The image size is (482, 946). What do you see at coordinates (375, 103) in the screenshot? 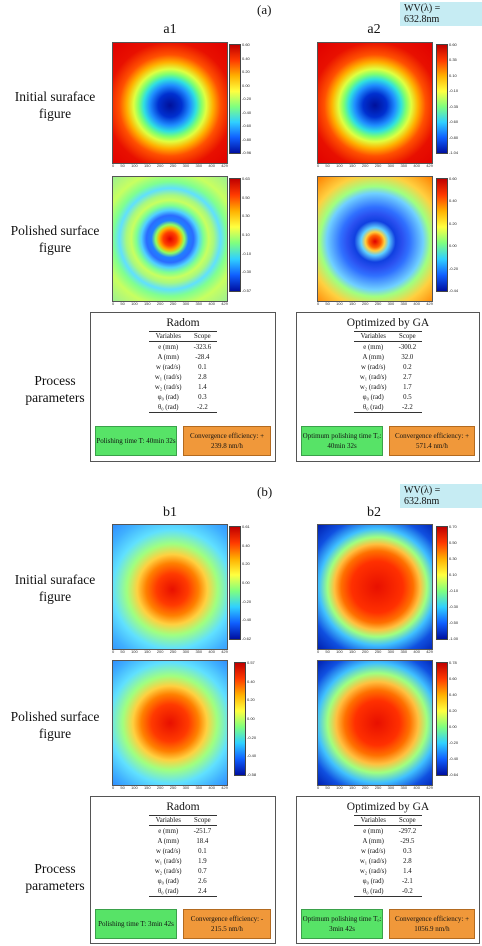
I see `surface-map-a2-initial` at bounding box center [375, 103].